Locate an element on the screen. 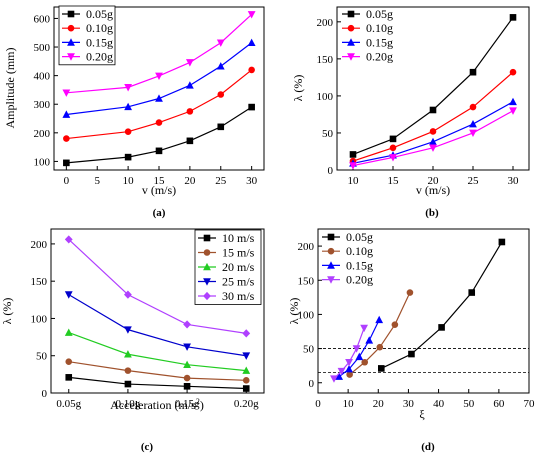 The height and width of the screenshot is (457, 550). x-axis-label-superscript: 2 is located at coordinates (198, 401).